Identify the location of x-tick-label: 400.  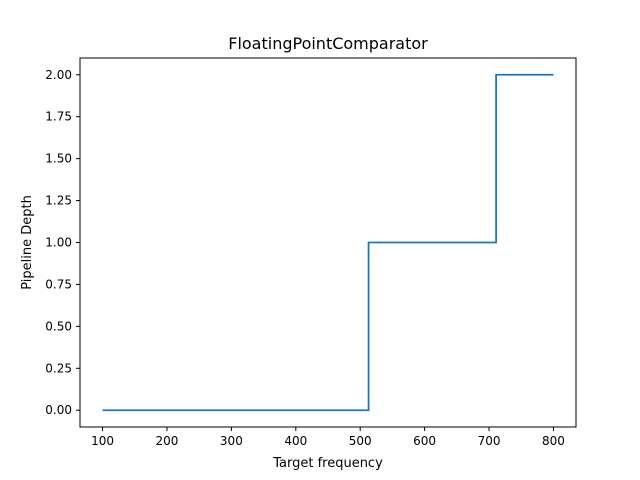
(295, 441).